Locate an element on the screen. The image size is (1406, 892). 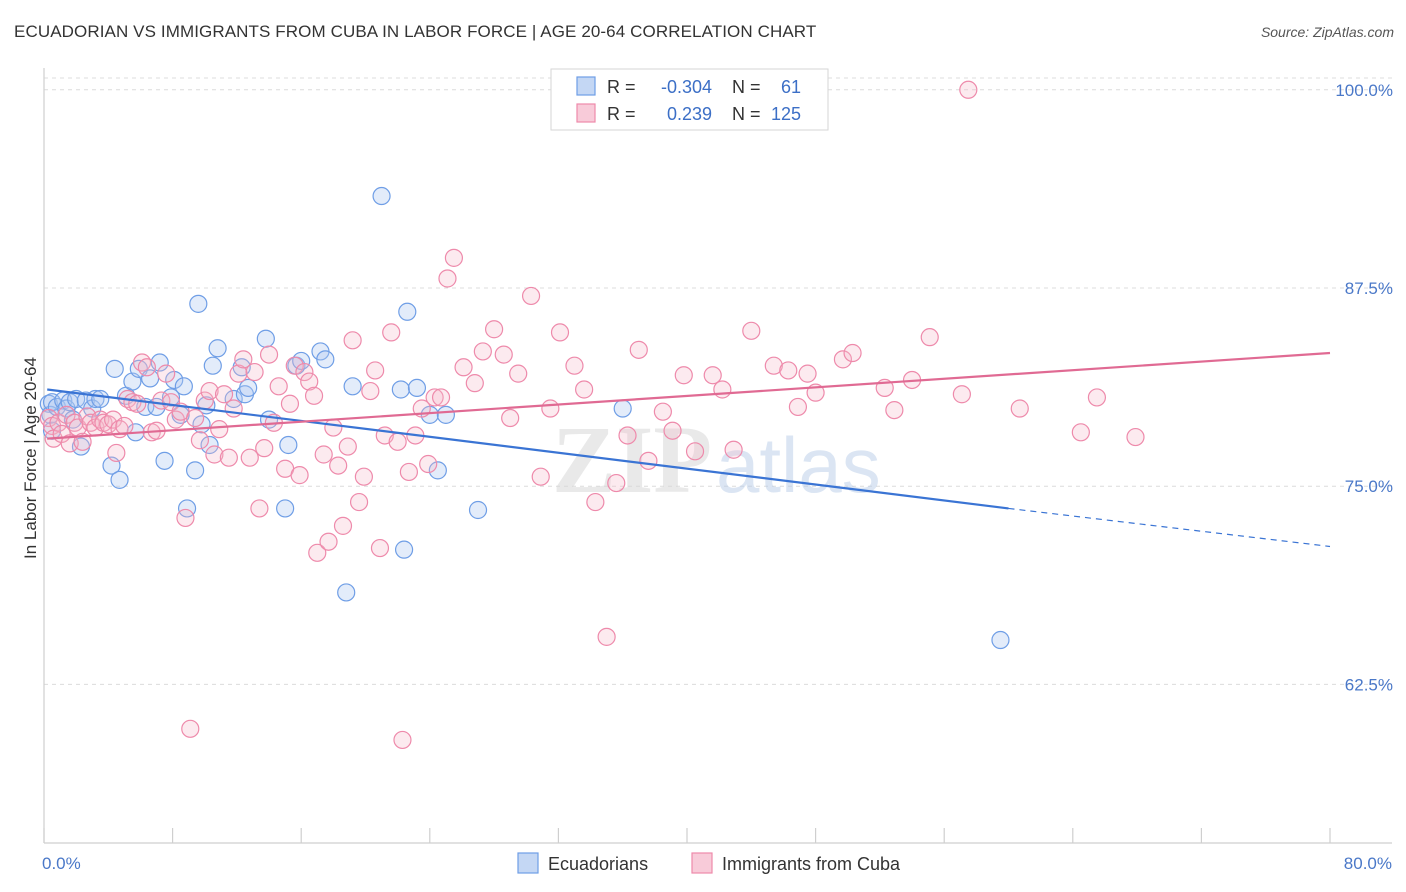
watermark-atlas: atlas is located at coordinates (798, 465).